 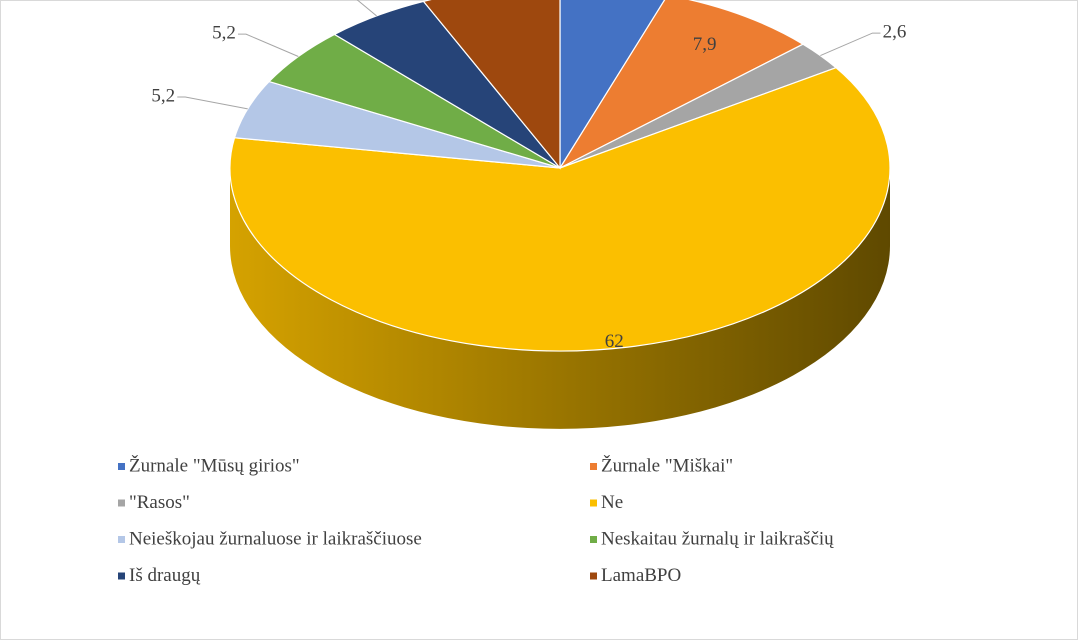 What do you see at coordinates (612, 502) in the screenshot?
I see `legend-label: Ne` at bounding box center [612, 502].